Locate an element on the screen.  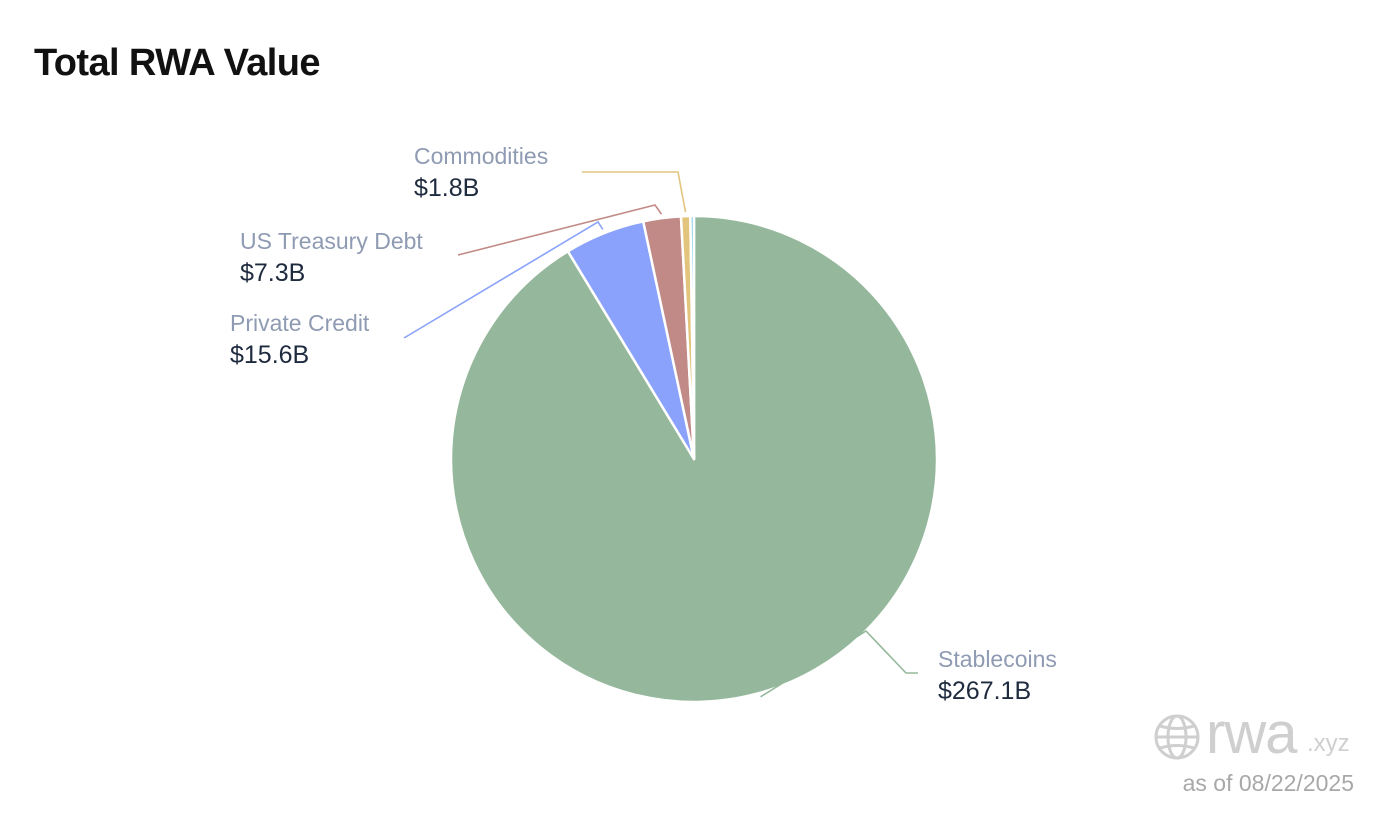
slice-label-name: Stablecoins is located at coordinates (997, 659).